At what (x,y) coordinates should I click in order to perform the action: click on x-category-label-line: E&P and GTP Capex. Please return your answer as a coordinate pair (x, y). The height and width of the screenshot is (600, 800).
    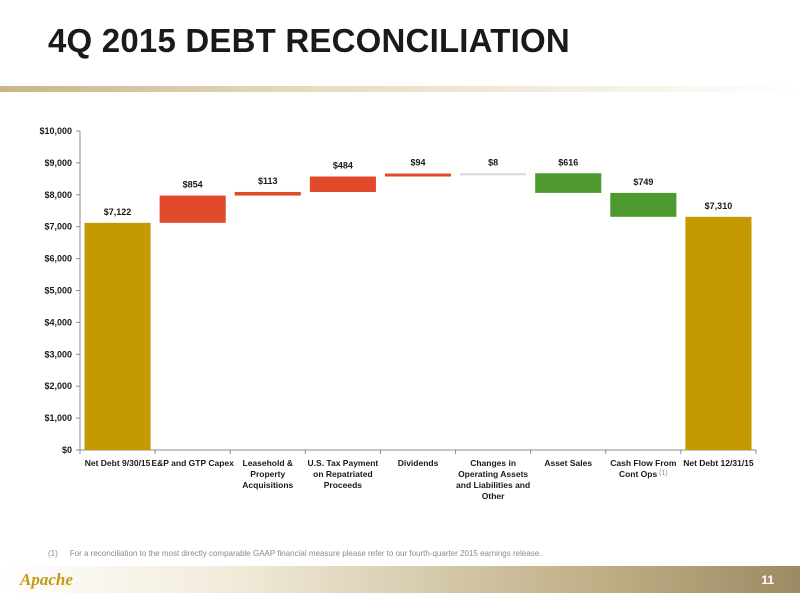
    Looking at the image, I should click on (192, 463).